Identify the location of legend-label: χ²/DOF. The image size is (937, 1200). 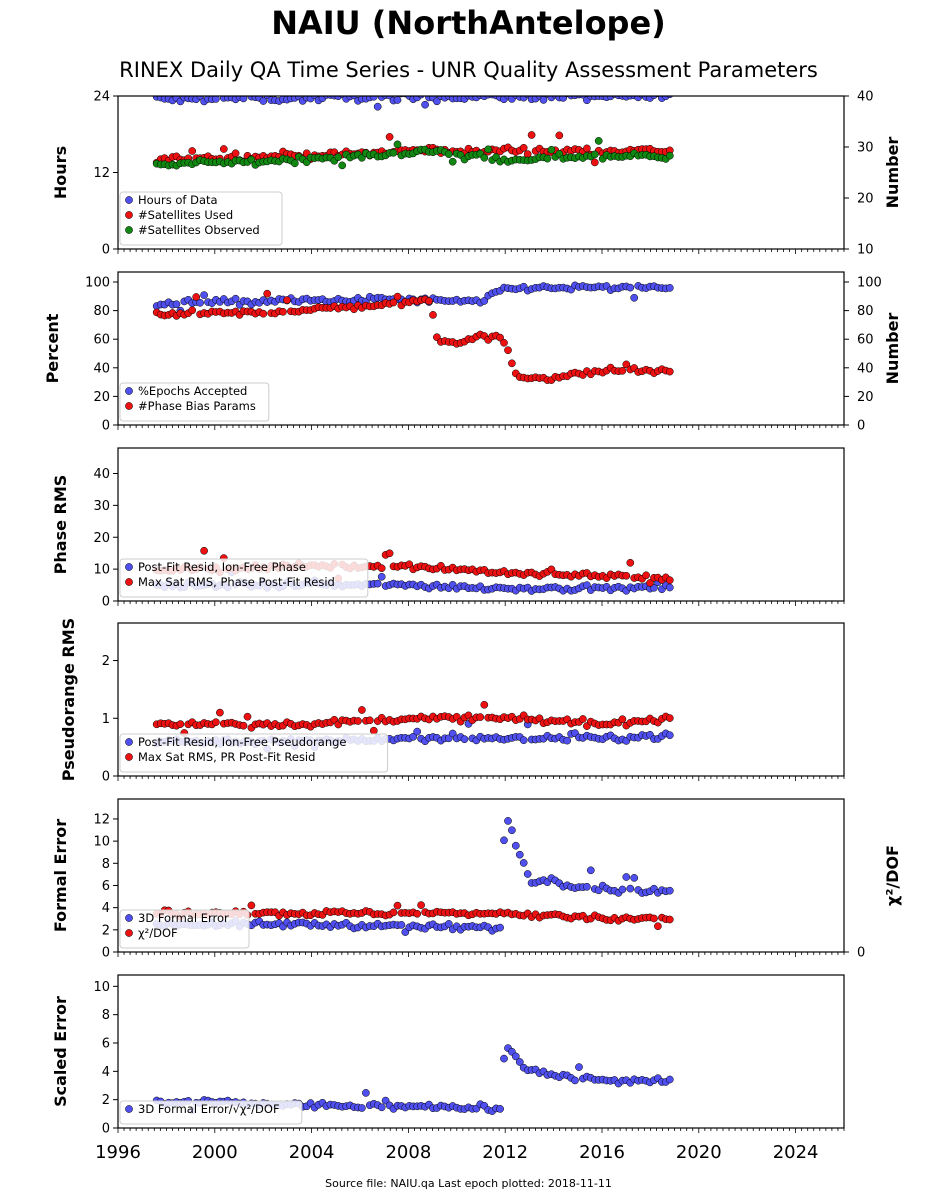
(158, 933).